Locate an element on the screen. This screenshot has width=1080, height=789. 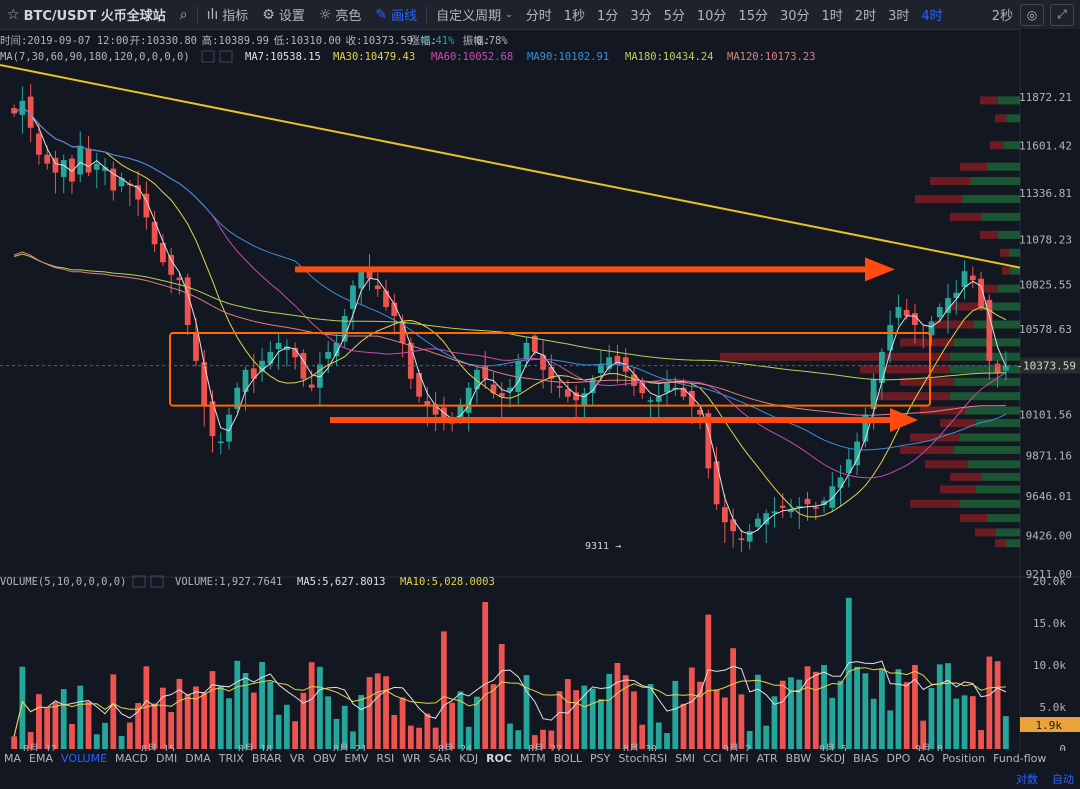
indicator-tab-trix: TRIX is located at coordinates (231, 758).